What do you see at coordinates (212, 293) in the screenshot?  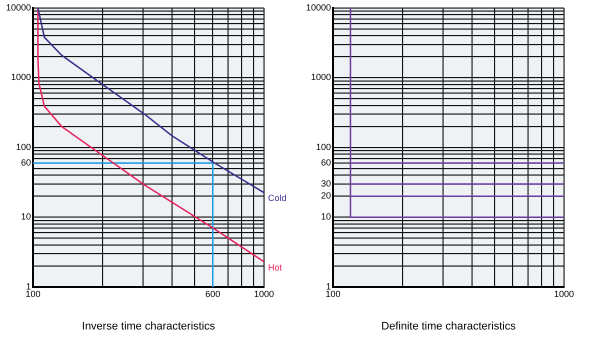 I see `x-tick-label: 600` at bounding box center [212, 293].